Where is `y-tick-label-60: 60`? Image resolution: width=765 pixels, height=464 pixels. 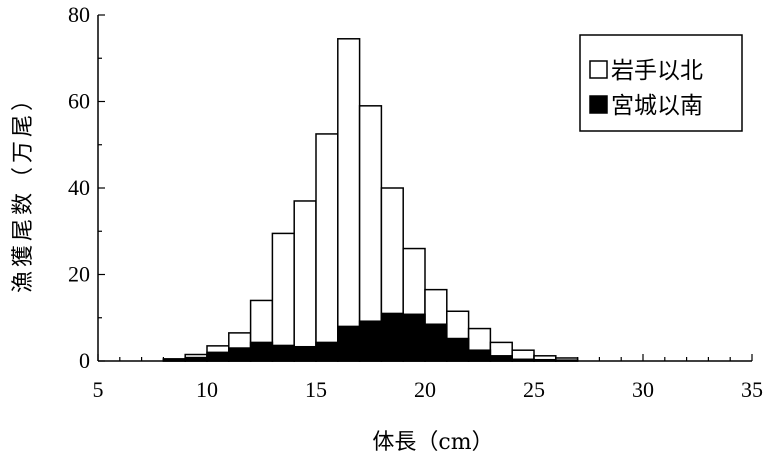
y-tick-label-60: 60 is located at coordinates (79, 101).